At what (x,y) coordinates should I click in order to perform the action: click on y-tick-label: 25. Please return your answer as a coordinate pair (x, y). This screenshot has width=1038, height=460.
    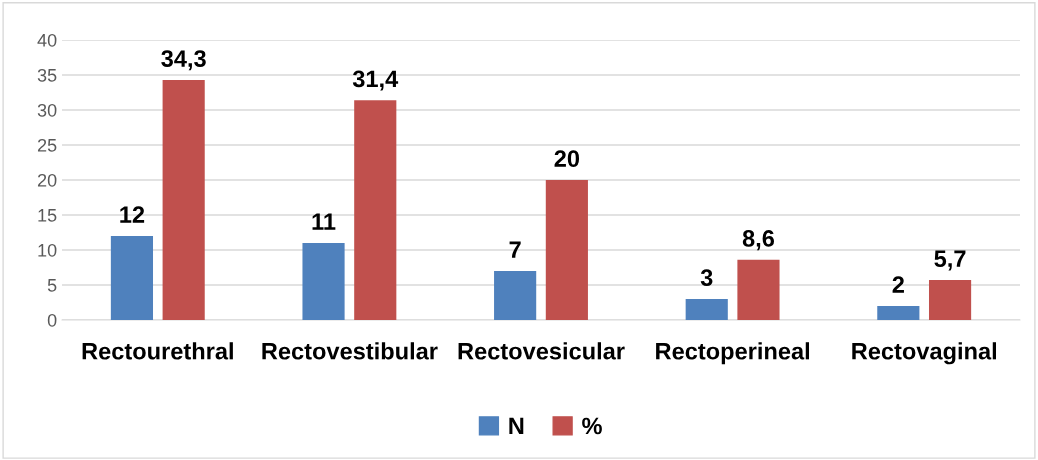
    Looking at the image, I should click on (47, 145).